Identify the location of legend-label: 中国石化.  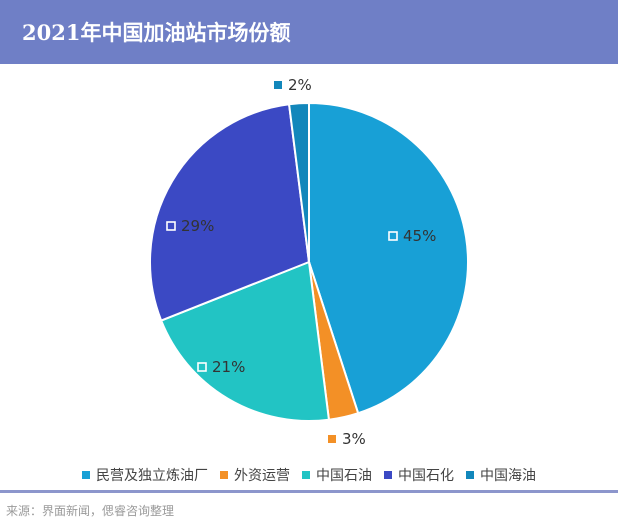
(426, 476).